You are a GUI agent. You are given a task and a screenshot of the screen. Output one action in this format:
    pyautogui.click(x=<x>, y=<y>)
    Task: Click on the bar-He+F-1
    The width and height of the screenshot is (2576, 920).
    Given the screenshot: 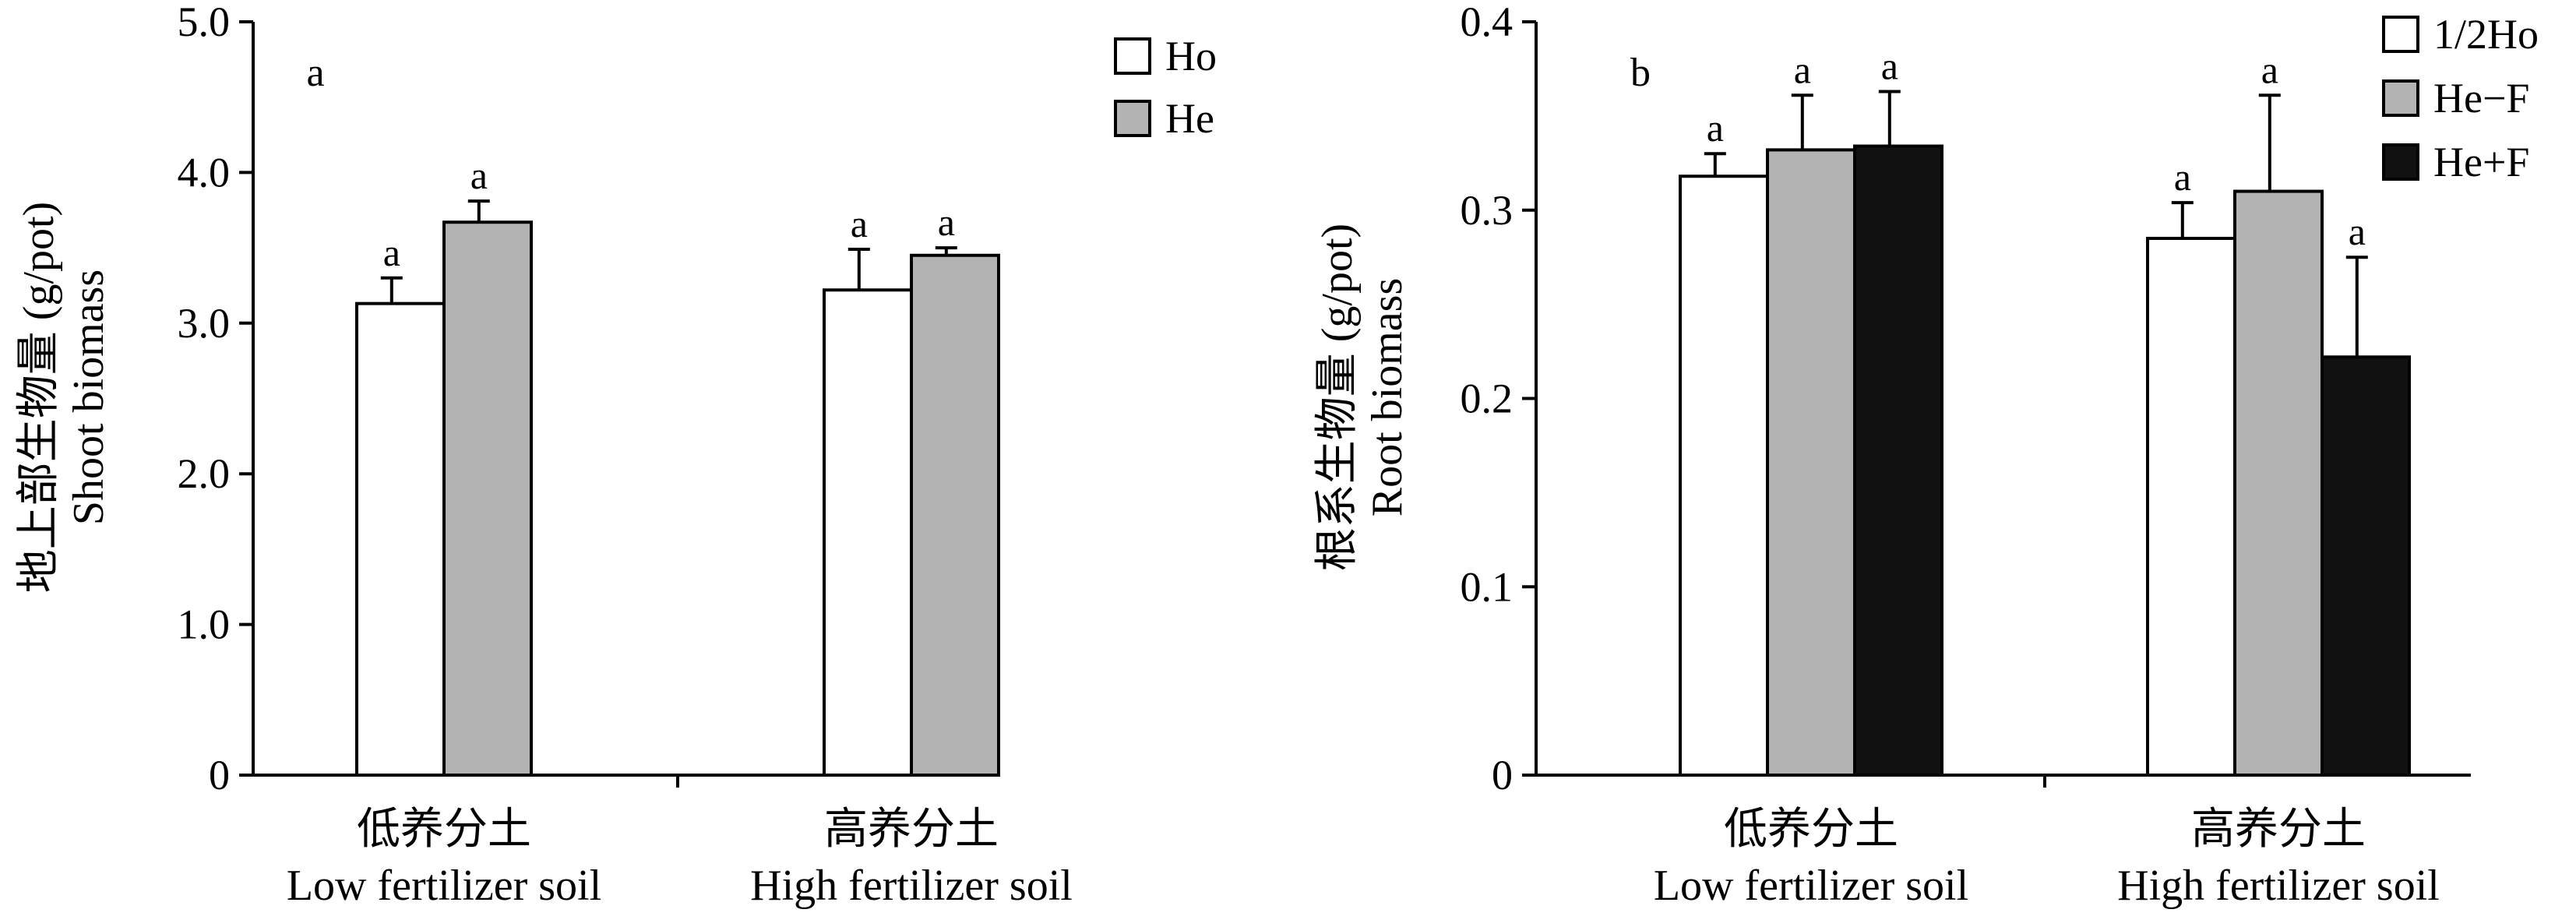 What is the action you would take?
    pyautogui.click(x=2366, y=566)
    